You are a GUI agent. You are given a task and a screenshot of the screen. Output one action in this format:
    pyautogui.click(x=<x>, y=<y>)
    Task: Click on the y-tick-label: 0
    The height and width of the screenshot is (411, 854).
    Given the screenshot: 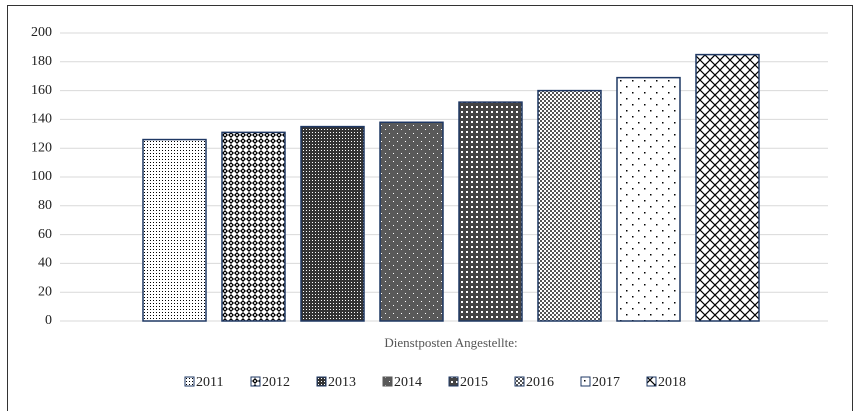 What is the action you would take?
    pyautogui.click(x=48, y=320)
    